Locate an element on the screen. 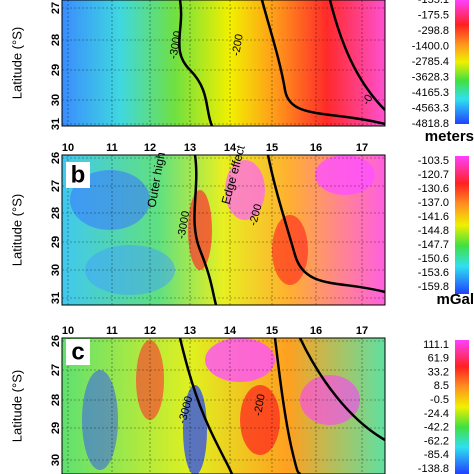 The image size is (474, 474). colorbar-label: -147.7 is located at coordinates (433, 245).